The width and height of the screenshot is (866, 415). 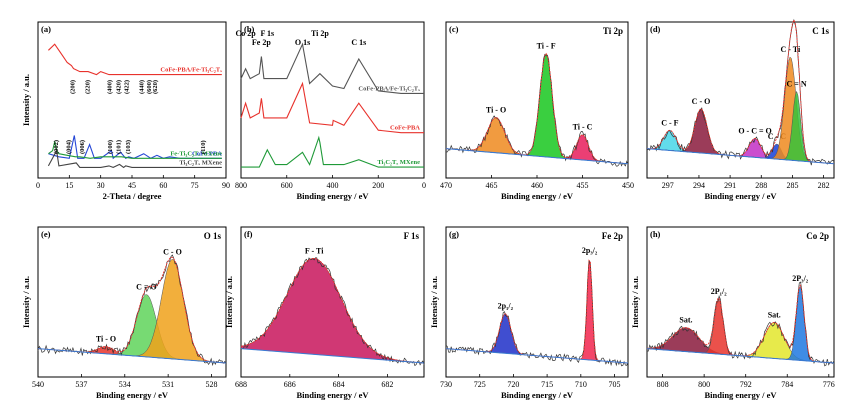 I want to click on envelope-line, so click(x=332, y=310).